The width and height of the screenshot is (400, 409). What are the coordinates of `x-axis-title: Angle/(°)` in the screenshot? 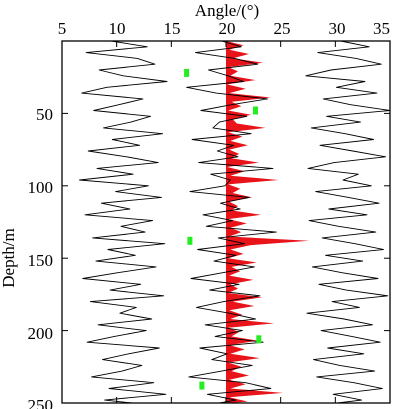 It's located at (227, 10).